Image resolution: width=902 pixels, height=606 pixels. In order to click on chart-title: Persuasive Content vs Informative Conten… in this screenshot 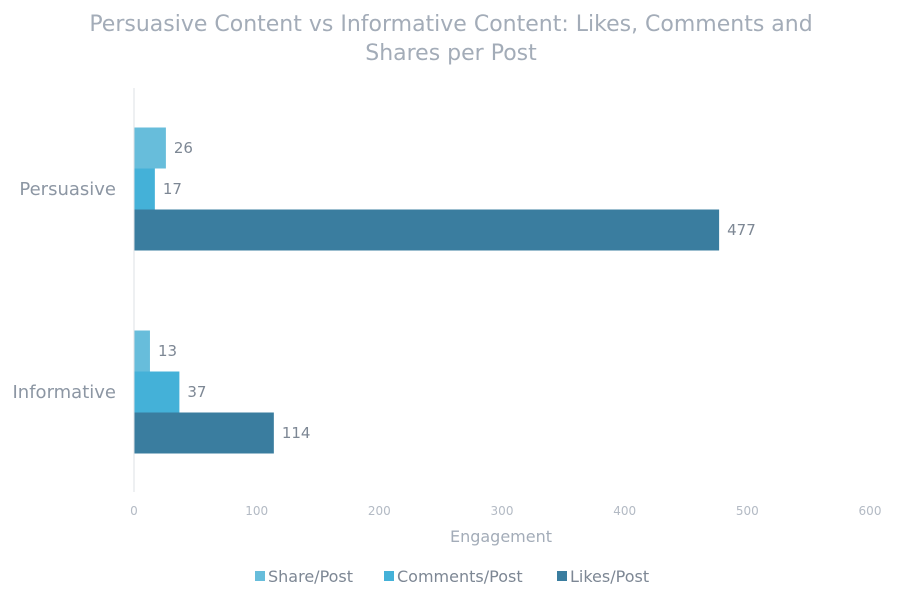, I will do `click(451, 39)`.